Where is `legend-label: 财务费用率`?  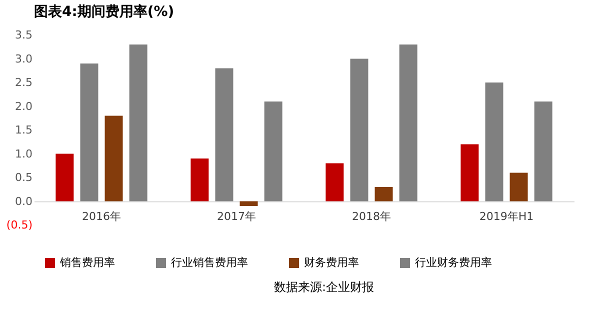 legend-label: 财务费用率 is located at coordinates (331, 262).